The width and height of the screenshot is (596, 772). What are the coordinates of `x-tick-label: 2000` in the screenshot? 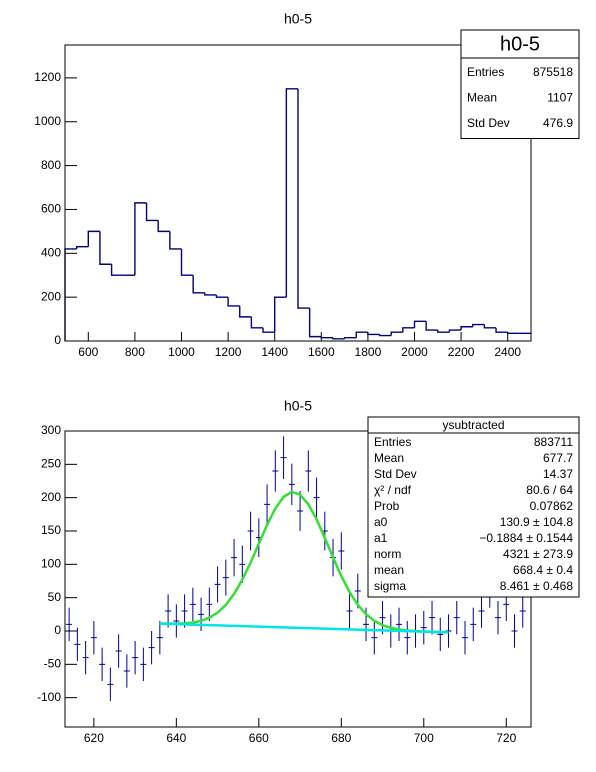 It's located at (414, 352).